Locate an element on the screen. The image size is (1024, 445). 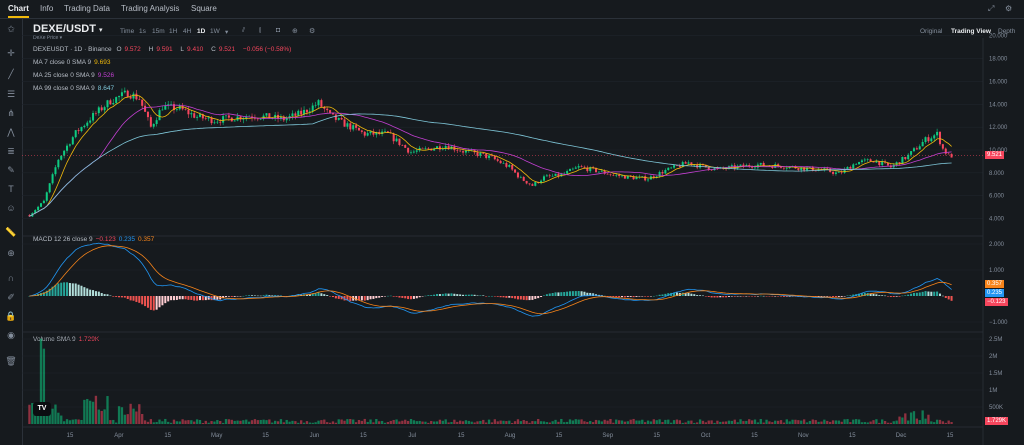
tf-time: Time is located at coordinates (127, 31).